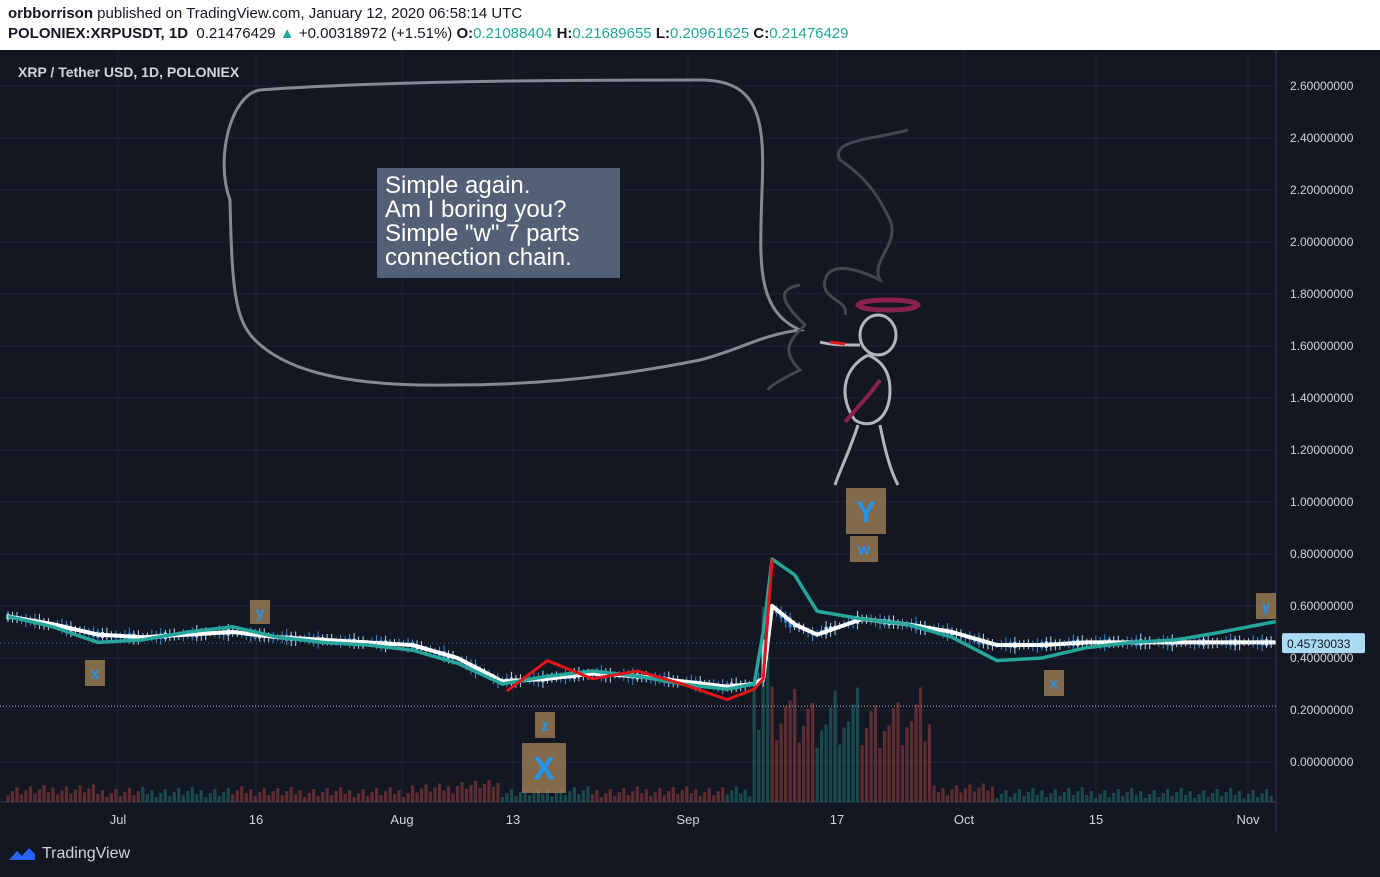  Describe the element at coordinates (863, 549) in the screenshot. I see `wave-label-text: w` at that location.